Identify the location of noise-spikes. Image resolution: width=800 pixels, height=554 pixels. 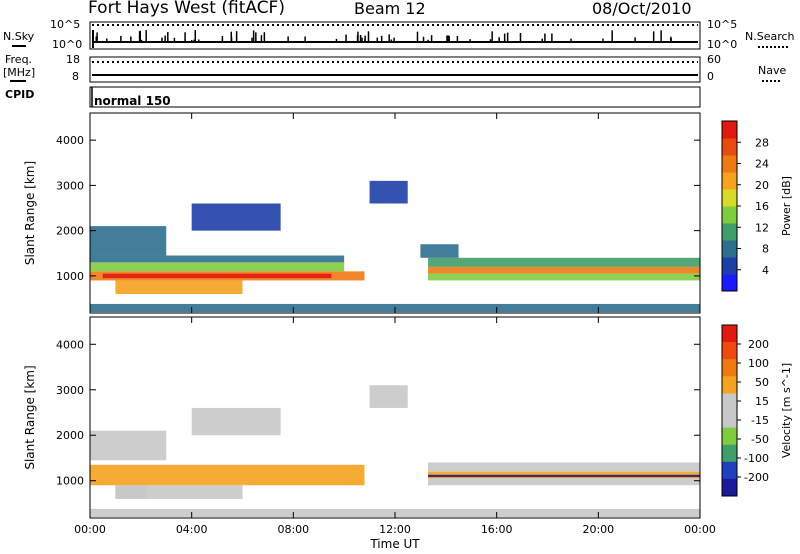
(382, 39).